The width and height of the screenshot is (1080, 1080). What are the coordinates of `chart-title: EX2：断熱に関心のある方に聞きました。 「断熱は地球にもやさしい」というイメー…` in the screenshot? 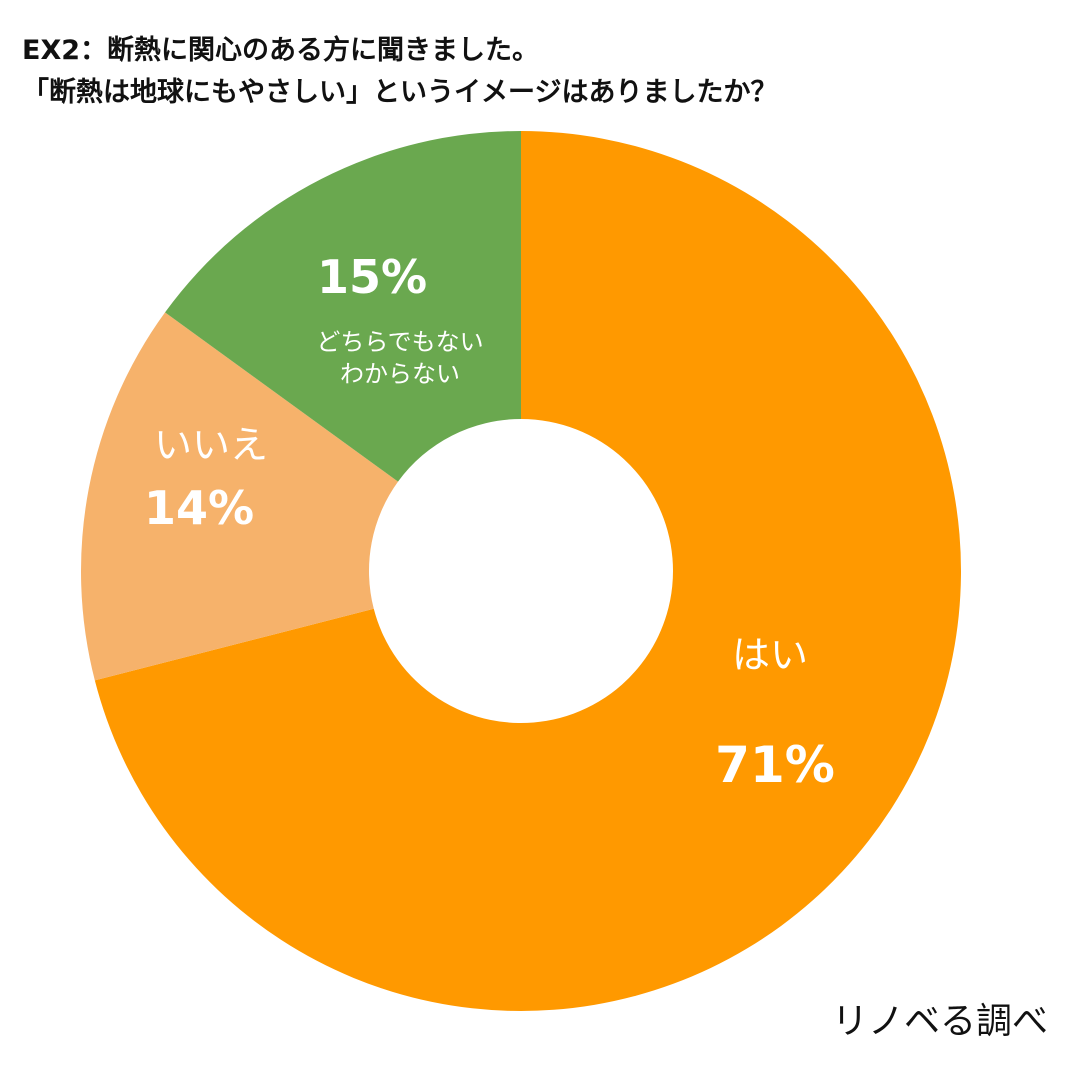 It's located at (542, 72).